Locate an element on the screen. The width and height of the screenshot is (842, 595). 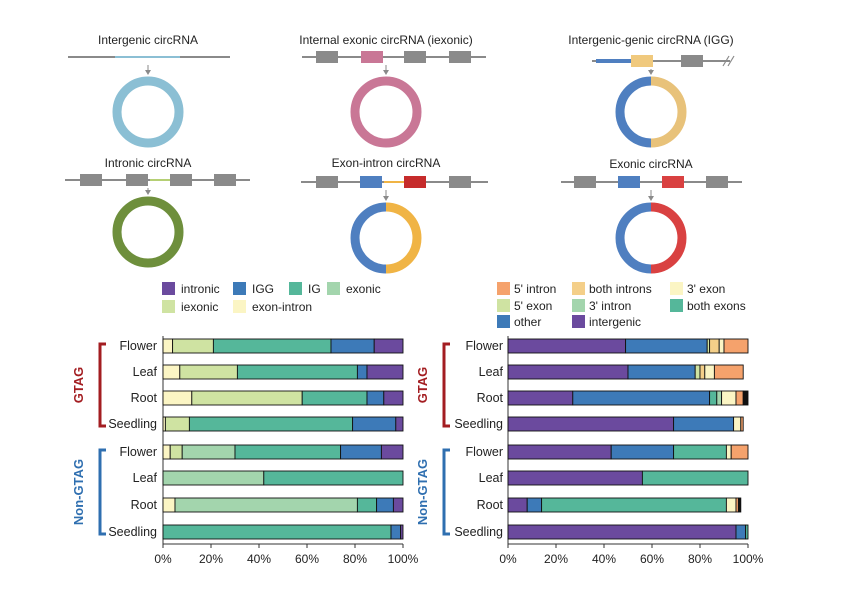
legend-item-intronic: intronic is located at coordinates (191, 289).